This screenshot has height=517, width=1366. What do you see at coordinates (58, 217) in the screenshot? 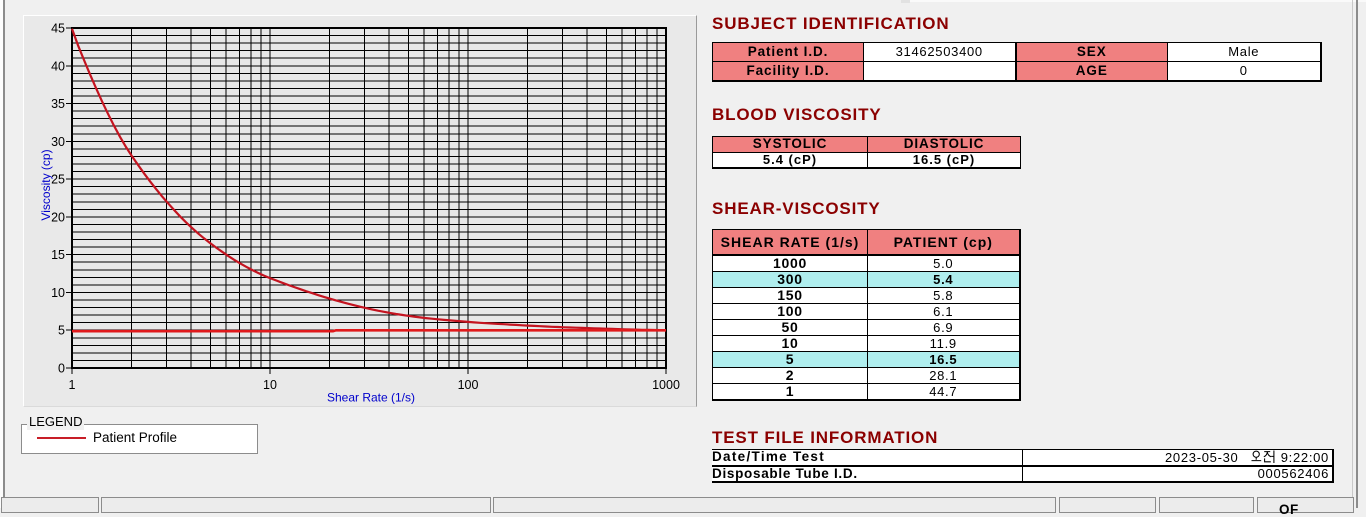
I see `svg-text: 20` at bounding box center [58, 217].